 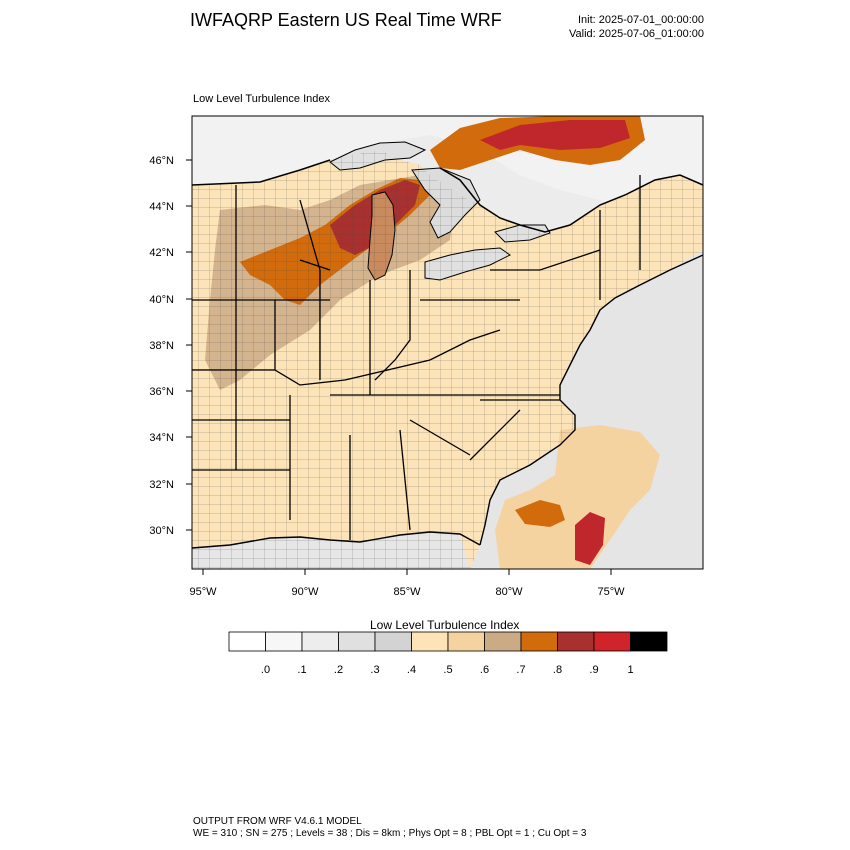 What do you see at coordinates (161, 253) in the screenshot?
I see `lat-tick-label: 42°N` at bounding box center [161, 253].